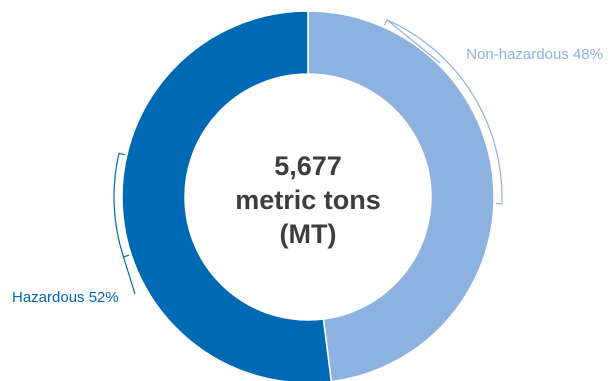 The width and height of the screenshot is (616, 381). Describe the element at coordinates (129, 275) in the screenshot. I see `leader-hazardous` at that location.